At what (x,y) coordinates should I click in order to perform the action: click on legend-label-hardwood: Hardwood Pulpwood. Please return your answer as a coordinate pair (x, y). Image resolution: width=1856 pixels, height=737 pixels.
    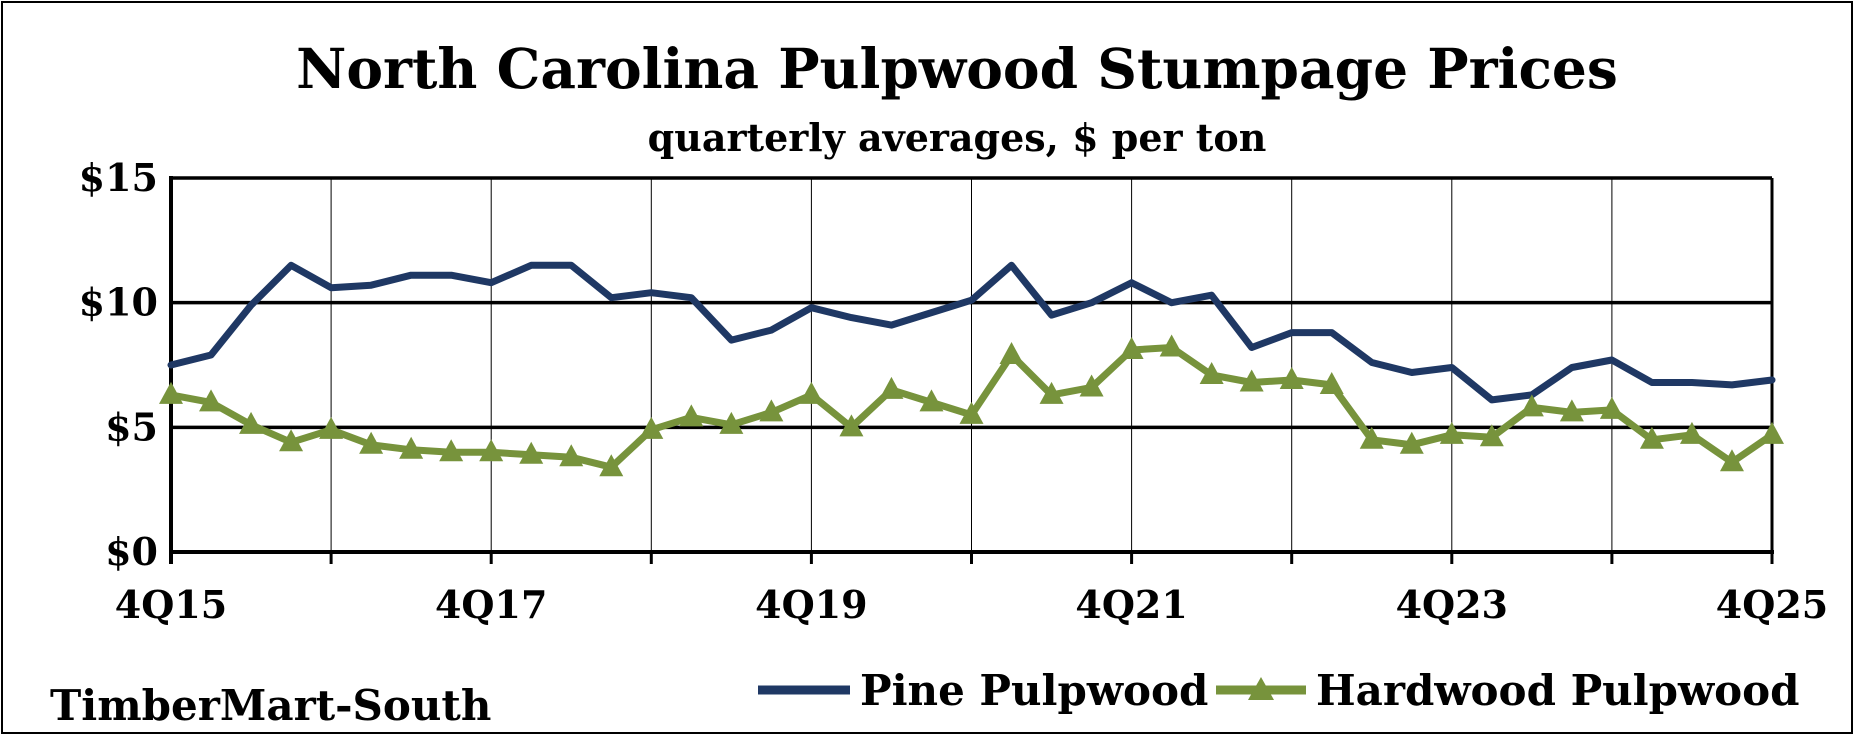
    Looking at the image, I should click on (1558, 690).